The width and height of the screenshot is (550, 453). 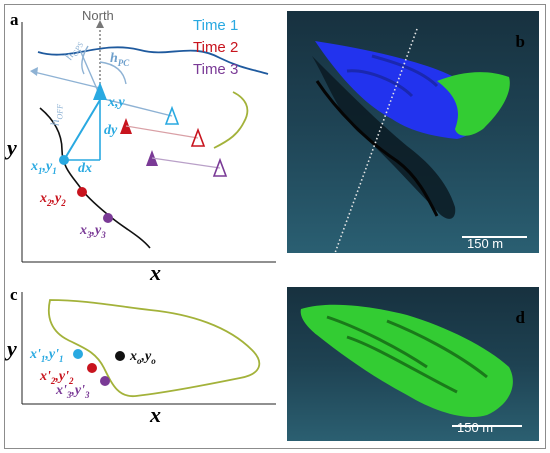 What do you see at coordinates (120, 356) in the screenshot?
I see `point-c-center` at bounding box center [120, 356].